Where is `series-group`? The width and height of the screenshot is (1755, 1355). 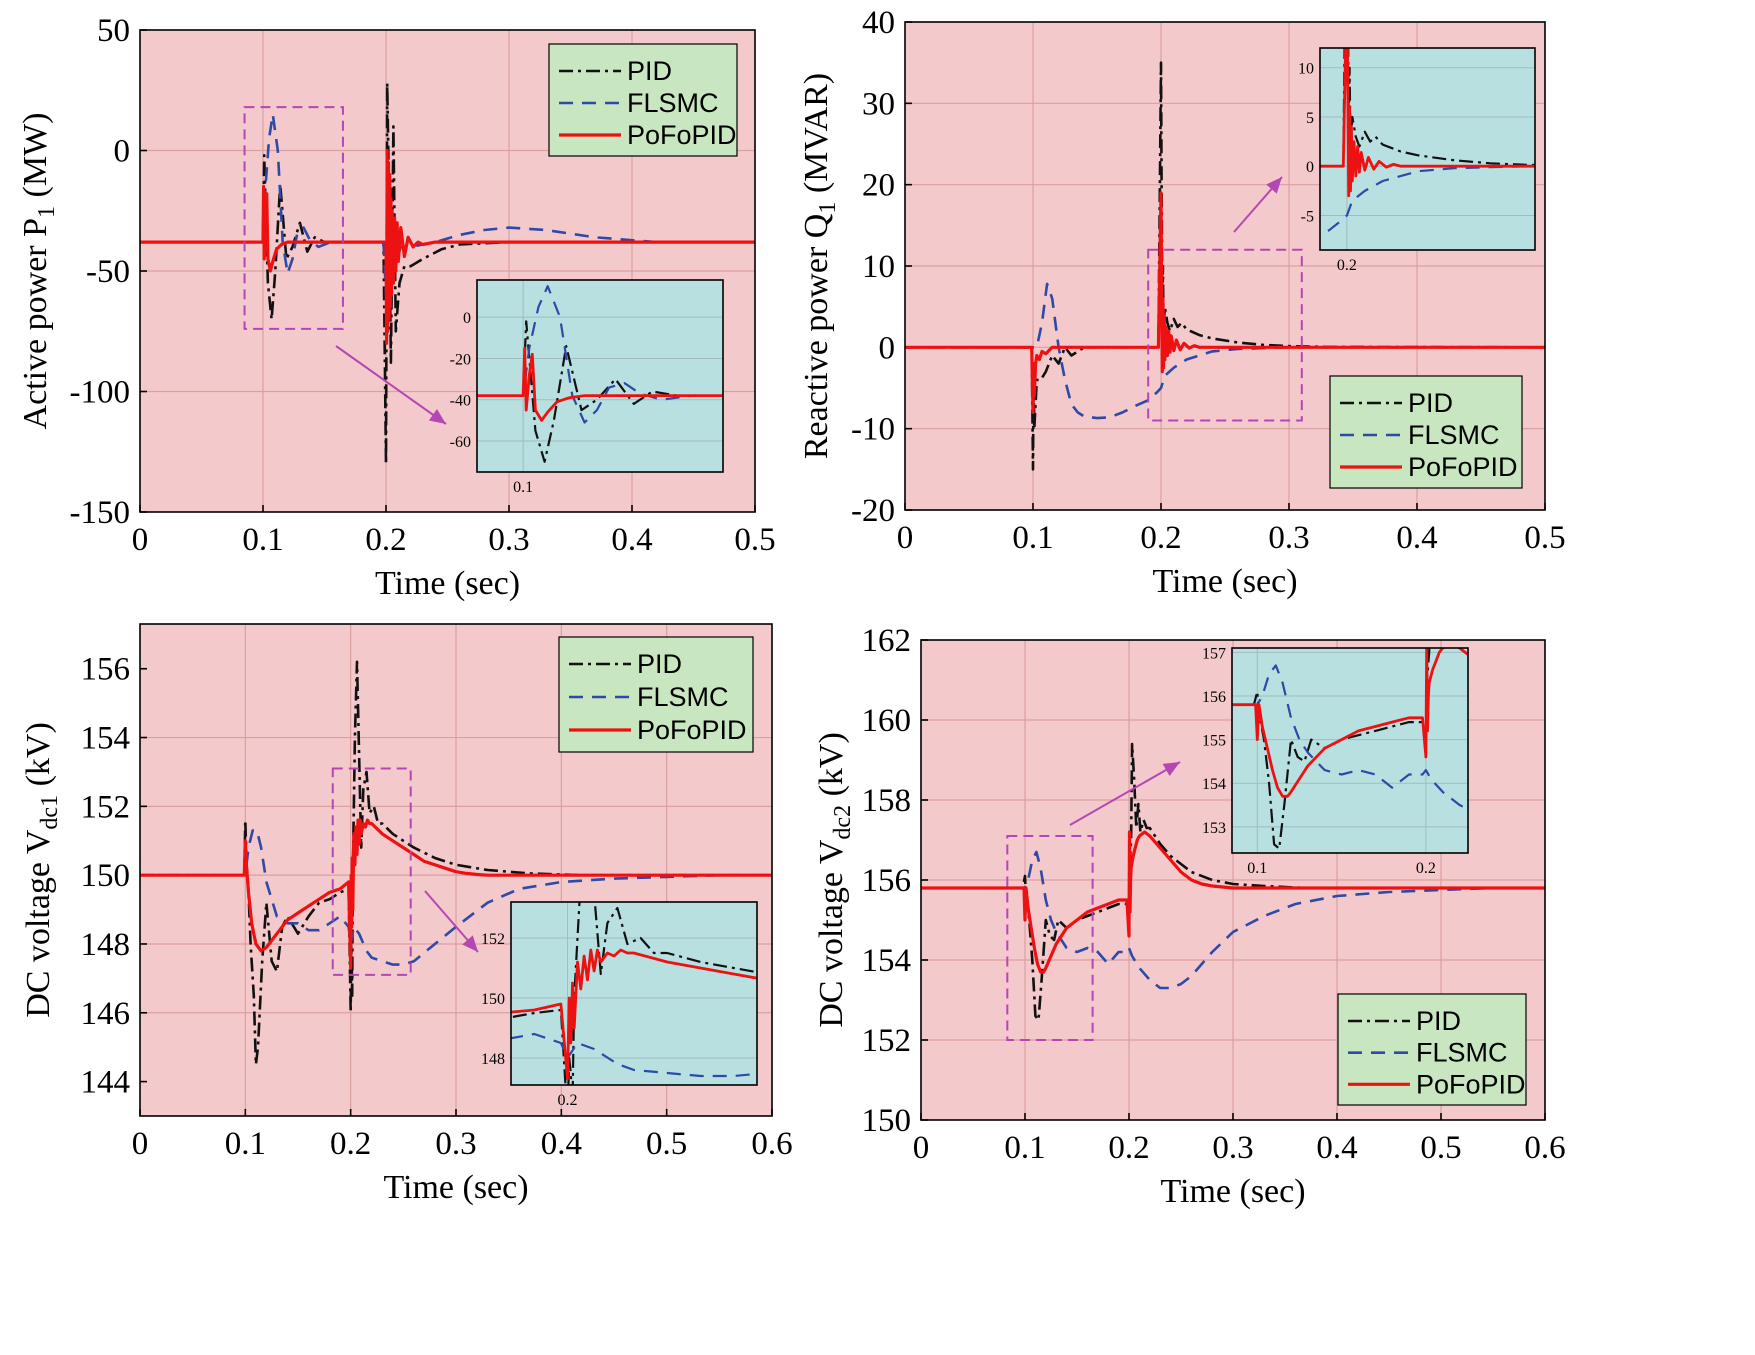 series-group is located at coordinates (447, 273).